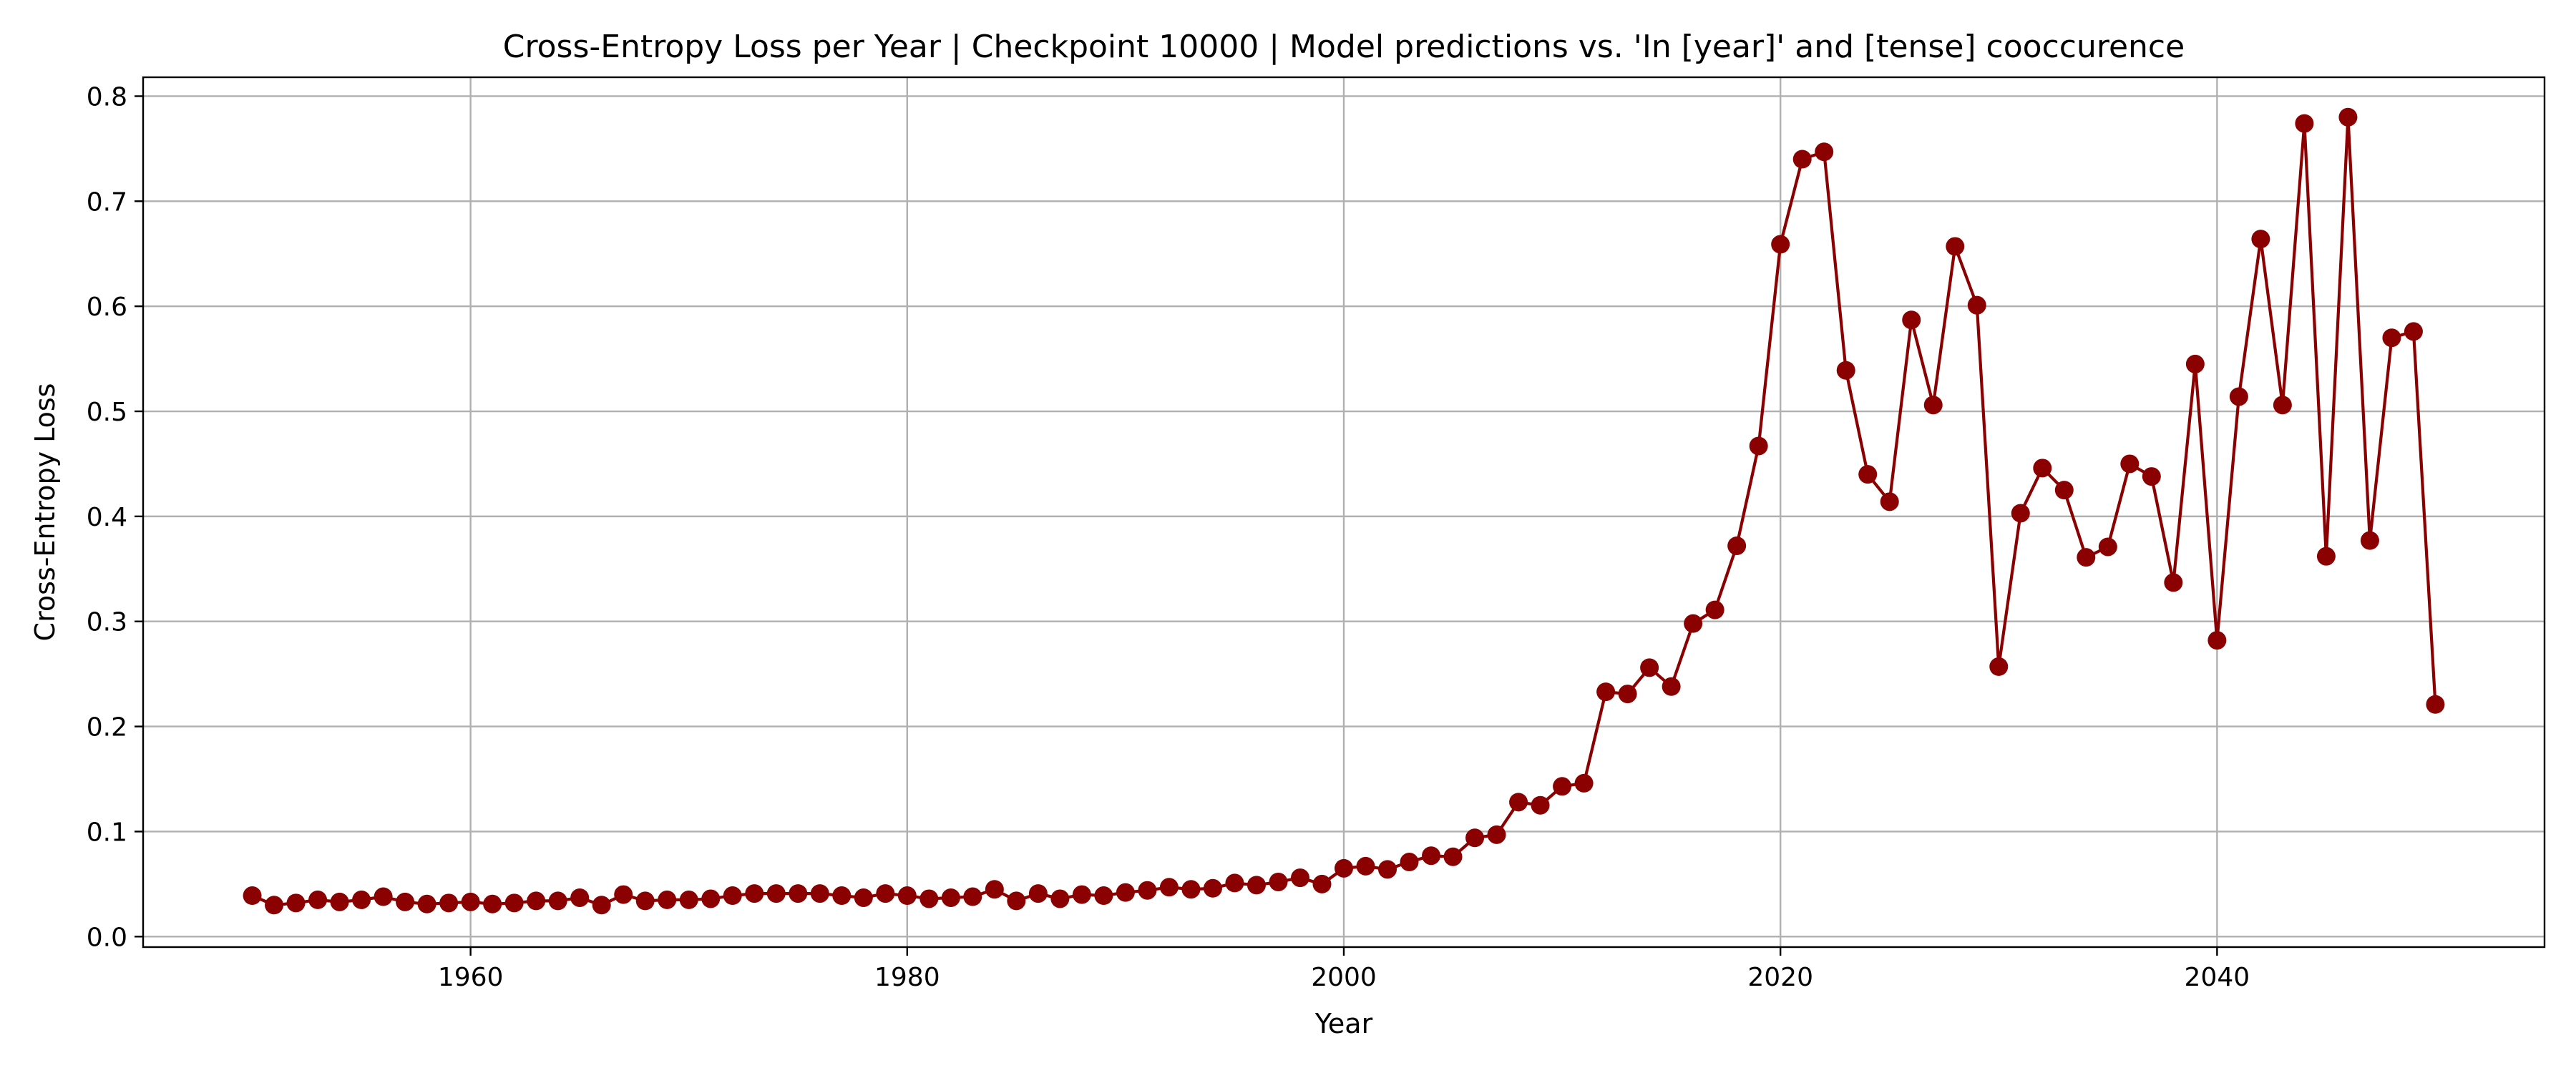 This screenshot has height=1073, width=2576. I want to click on y-tick-label: 0.2, so click(107, 728).